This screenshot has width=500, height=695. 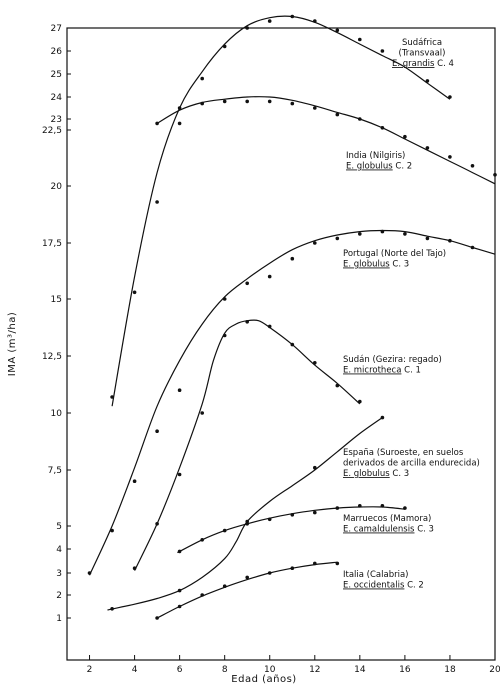 What do you see at coordinates (402, 167) in the screenshot?
I see `series-class: C. 2` at bounding box center [402, 167].